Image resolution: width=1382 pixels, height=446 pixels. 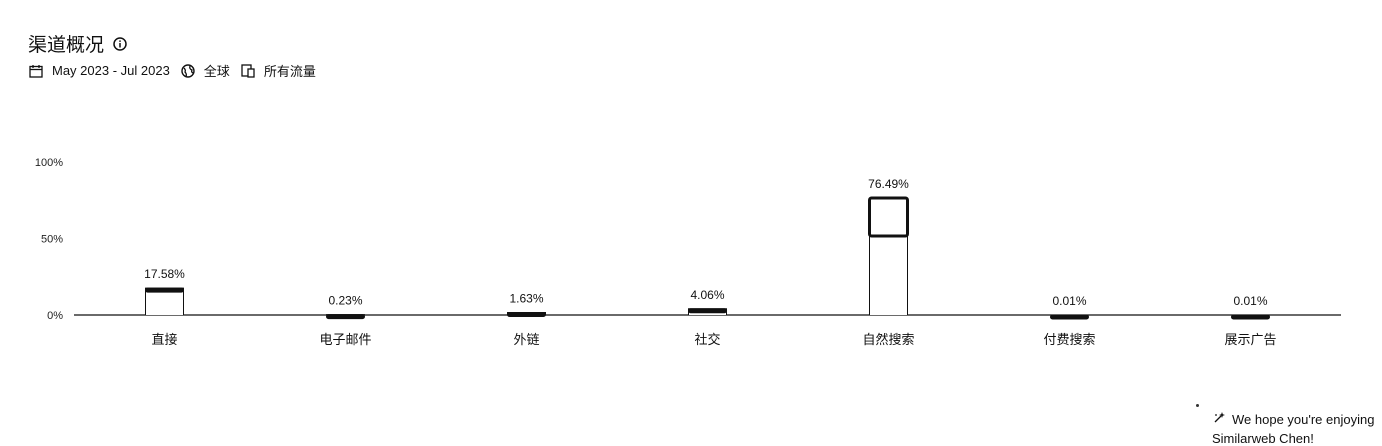 What do you see at coordinates (526, 339) in the screenshot?
I see `x-category-label: 外链` at bounding box center [526, 339].